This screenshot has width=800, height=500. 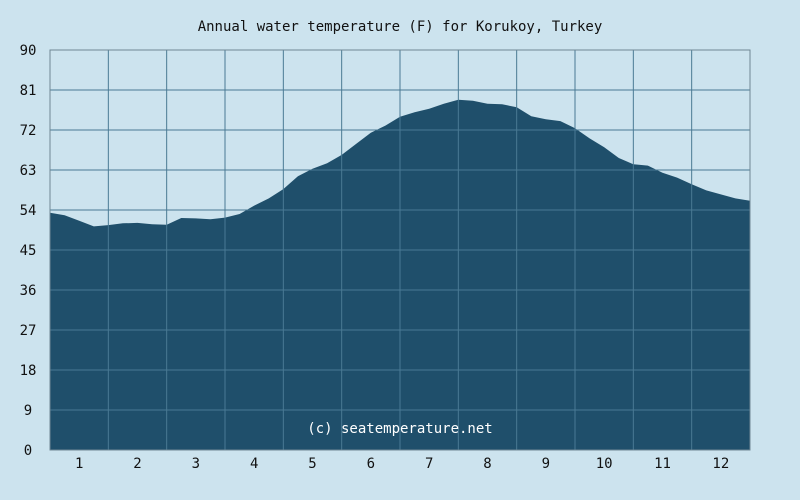 I want to click on x-tick-label: 2, so click(x=137, y=464).